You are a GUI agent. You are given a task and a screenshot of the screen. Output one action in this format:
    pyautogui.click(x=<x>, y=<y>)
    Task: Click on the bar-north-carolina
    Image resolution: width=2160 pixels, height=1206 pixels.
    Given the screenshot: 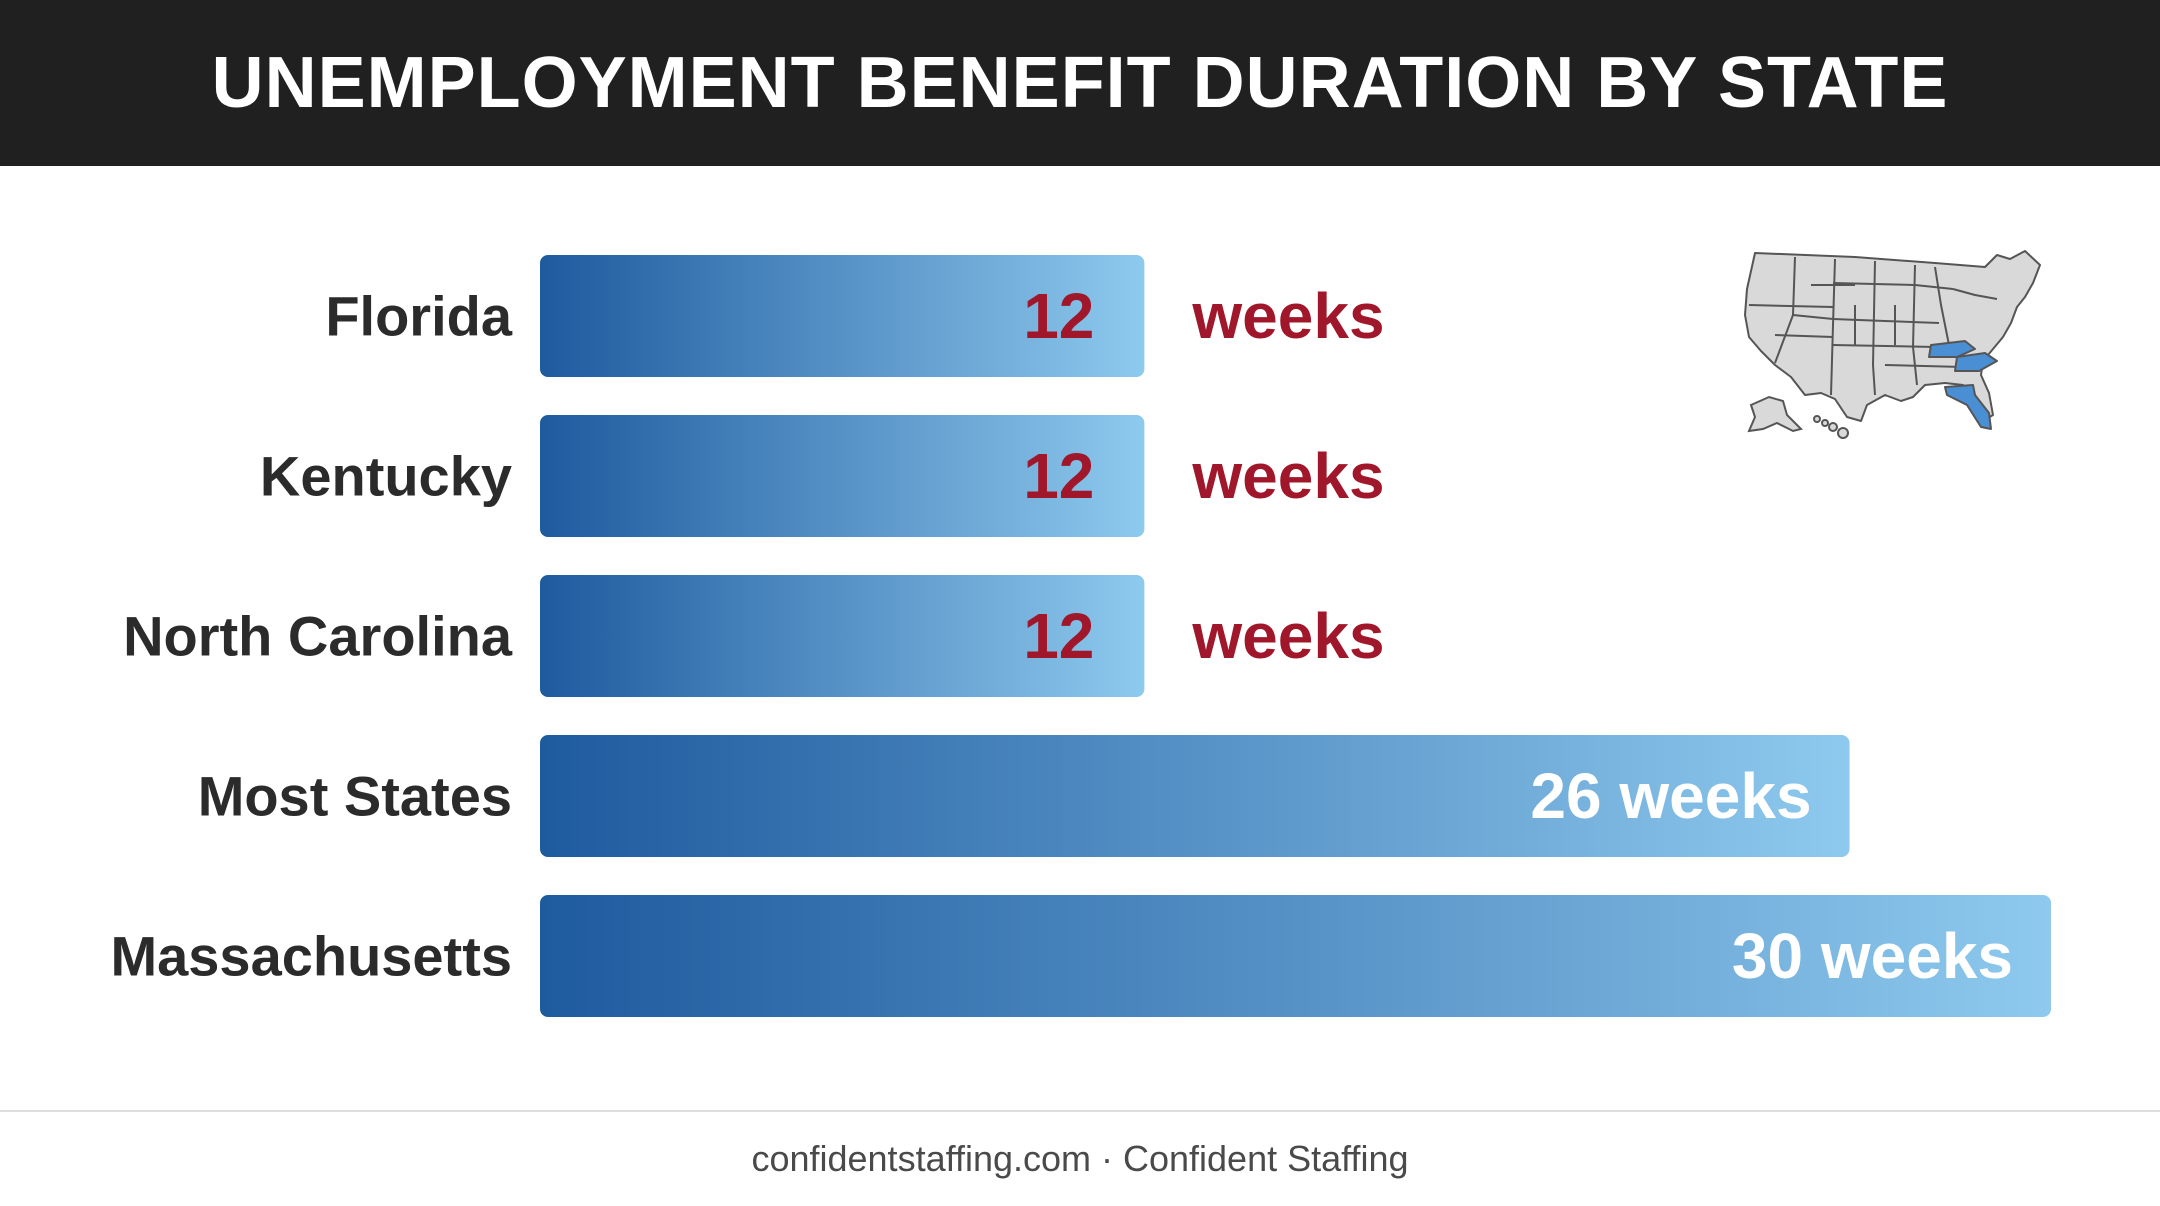 What is the action you would take?
    pyautogui.click(x=842, y=636)
    